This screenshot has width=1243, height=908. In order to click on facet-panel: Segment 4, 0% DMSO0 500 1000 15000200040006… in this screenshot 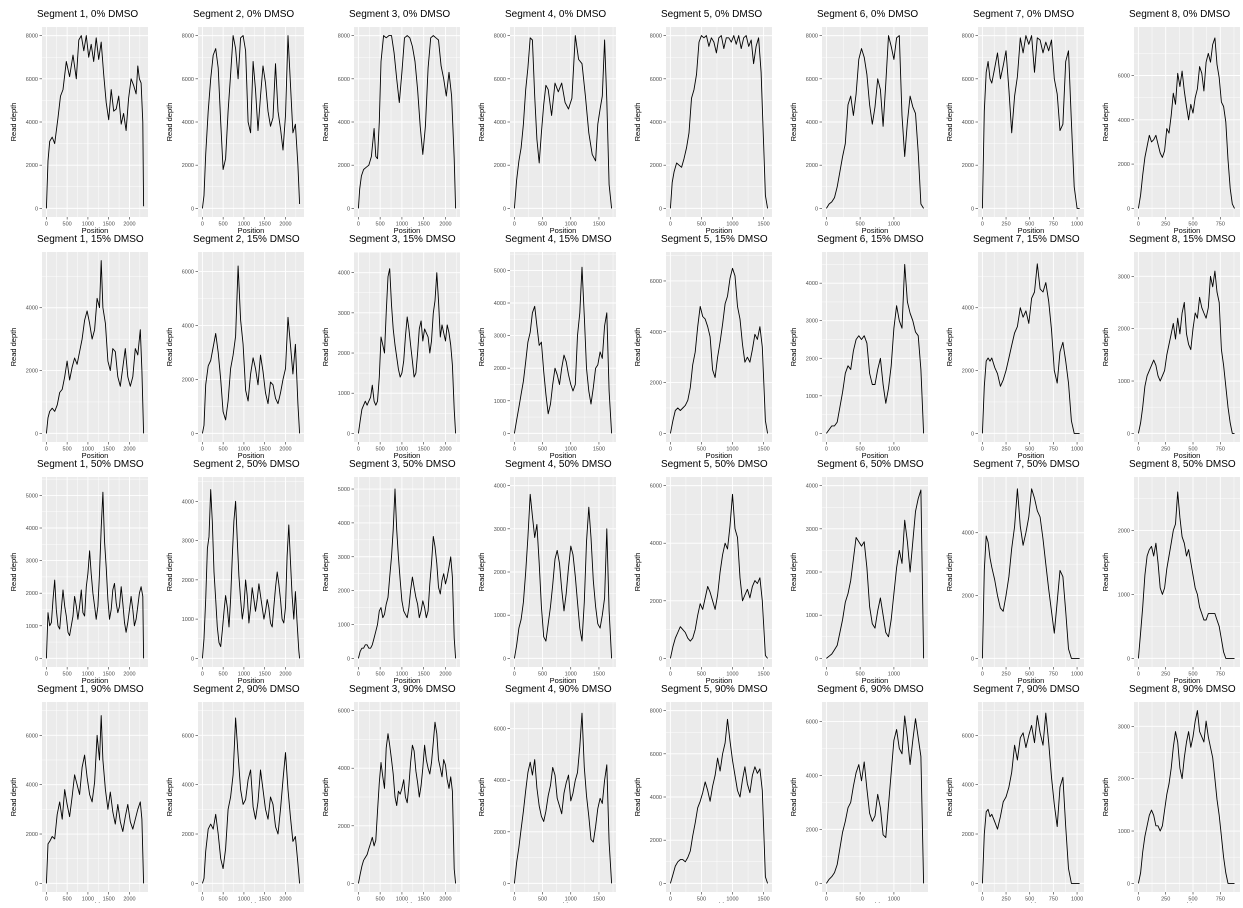, I will do `click(546, 122)`.